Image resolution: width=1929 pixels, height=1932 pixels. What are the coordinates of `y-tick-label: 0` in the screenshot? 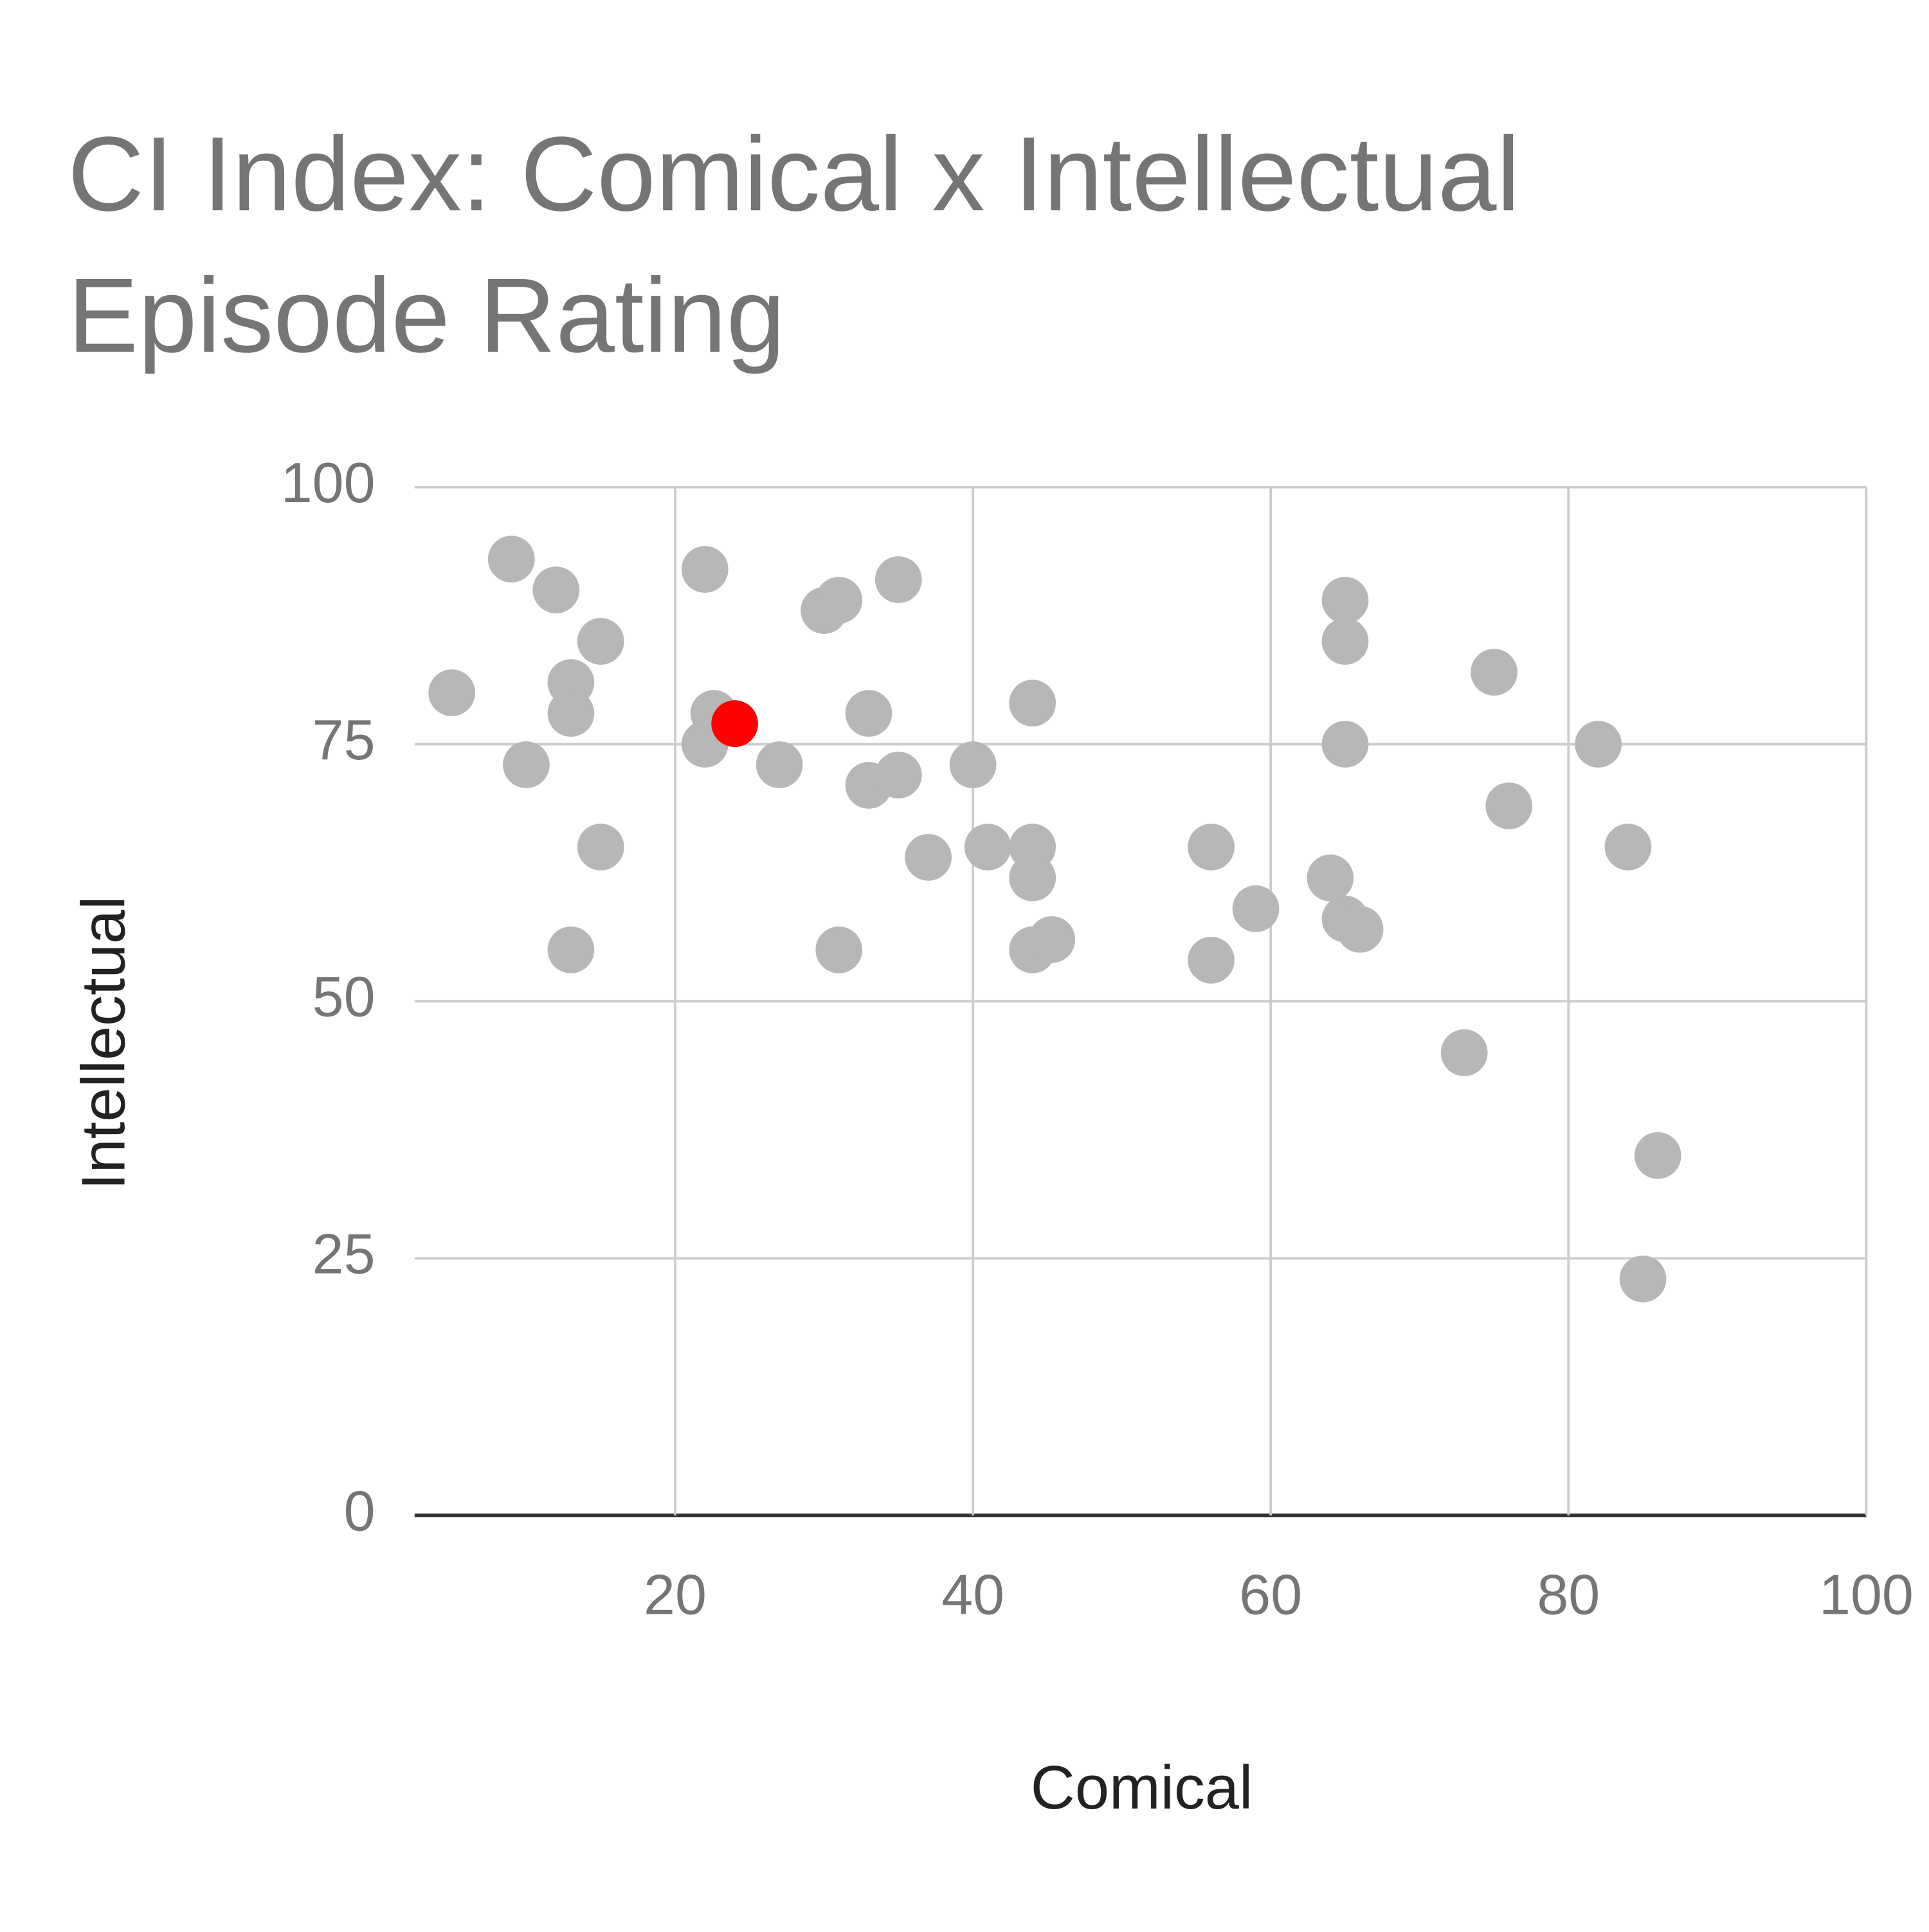 It's located at (360, 1510).